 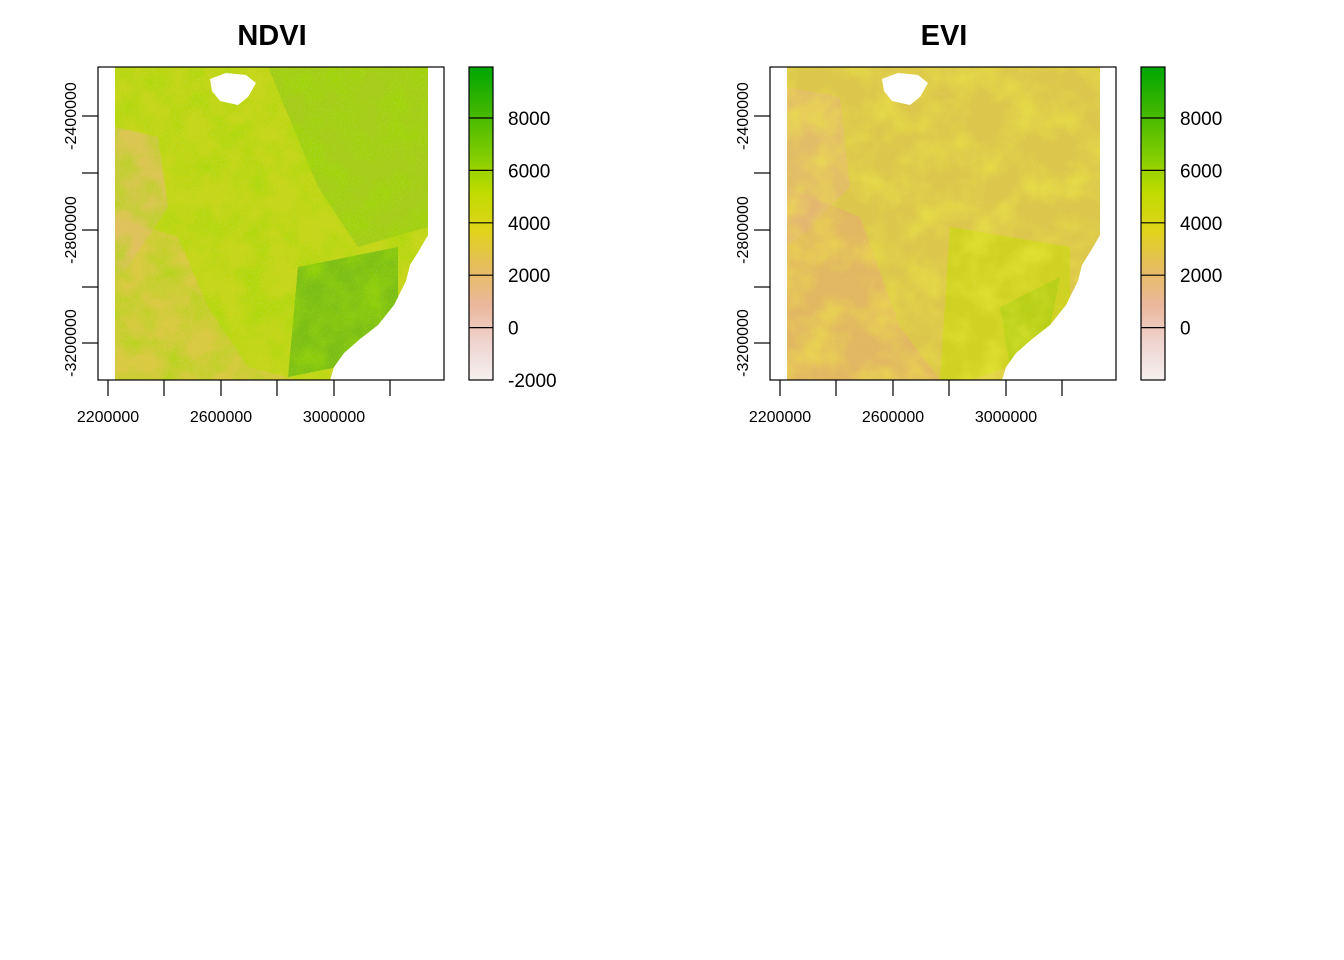 What do you see at coordinates (1201, 276) in the screenshot?
I see `evi-legend-tick-label: 2000` at bounding box center [1201, 276].